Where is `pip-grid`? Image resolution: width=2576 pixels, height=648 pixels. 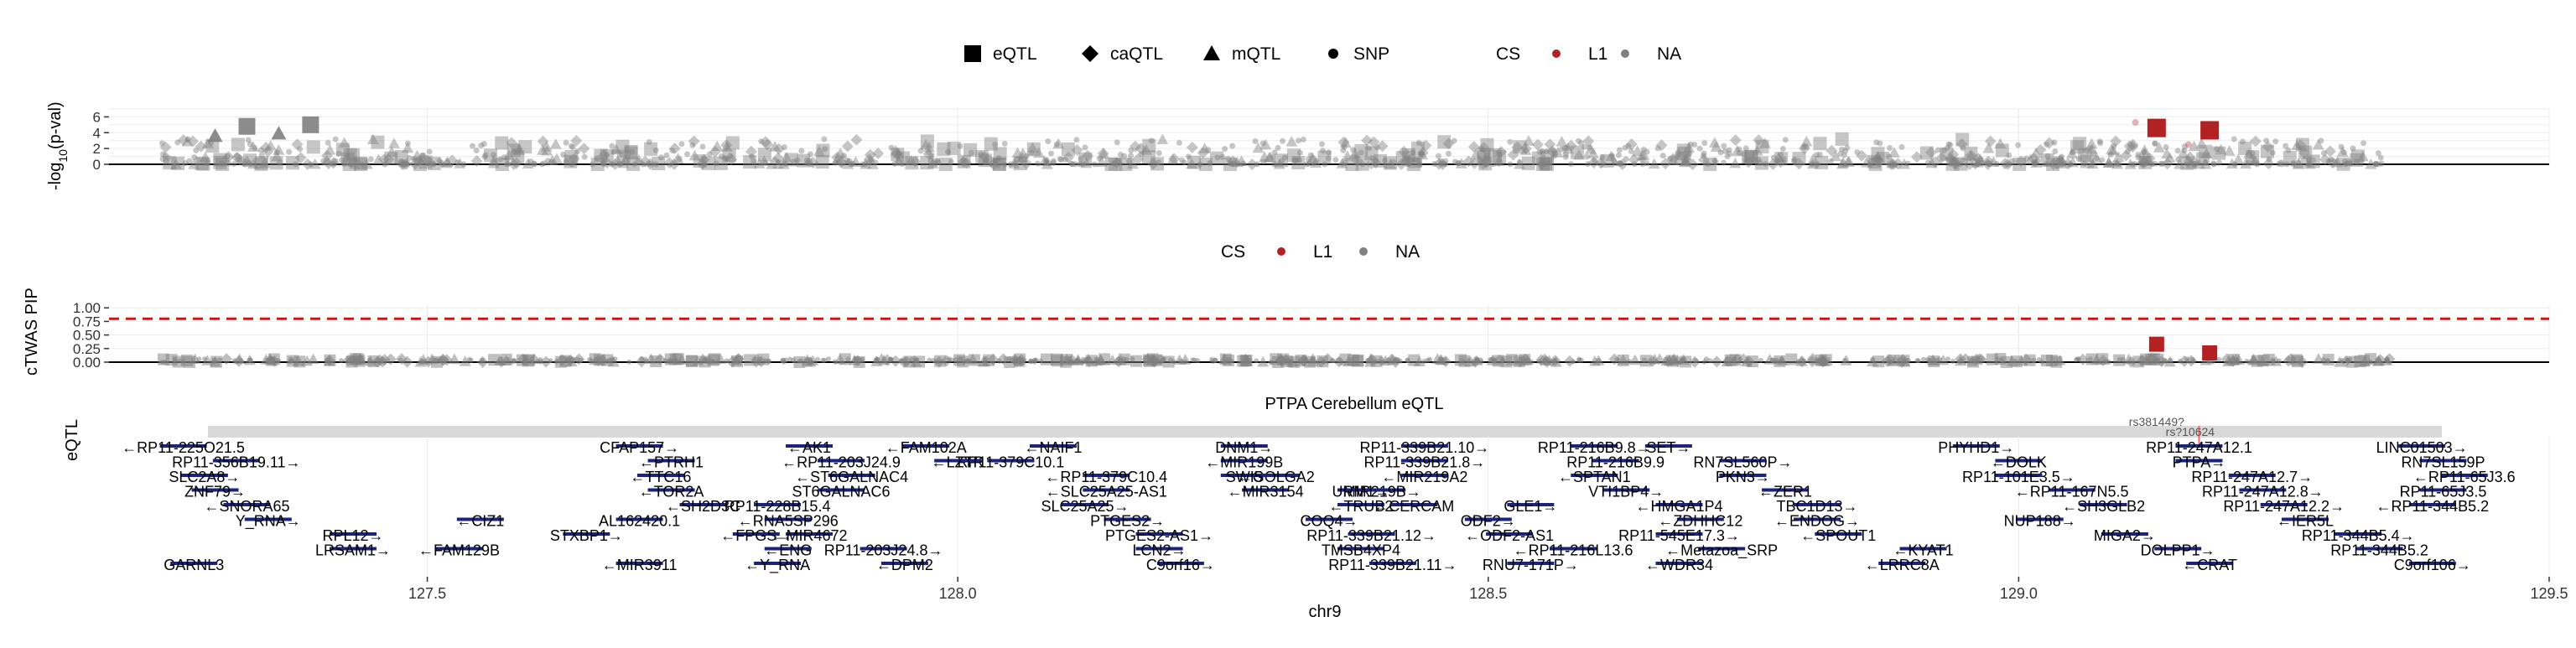 pip-grid is located at coordinates (1329, 334).